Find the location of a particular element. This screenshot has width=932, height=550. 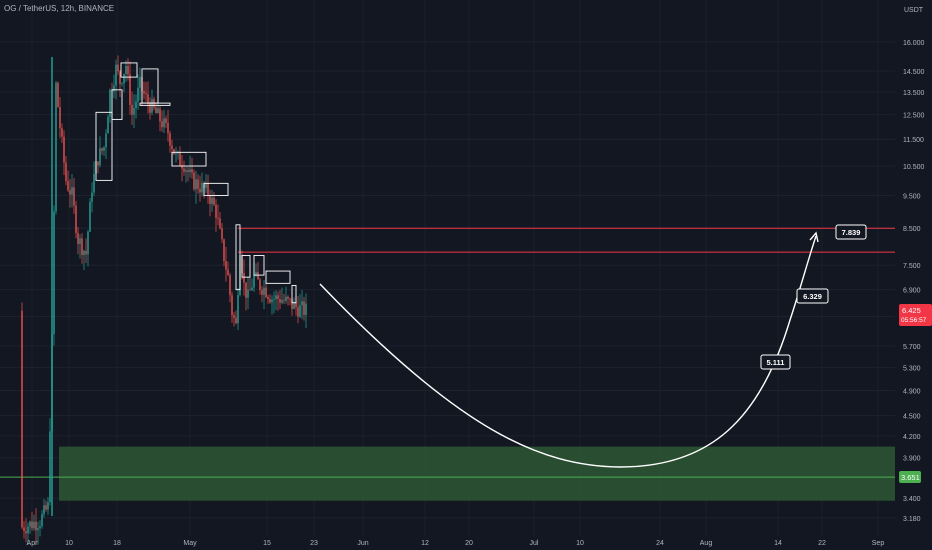

y-tick-label: 9.500 is located at coordinates (912, 196).